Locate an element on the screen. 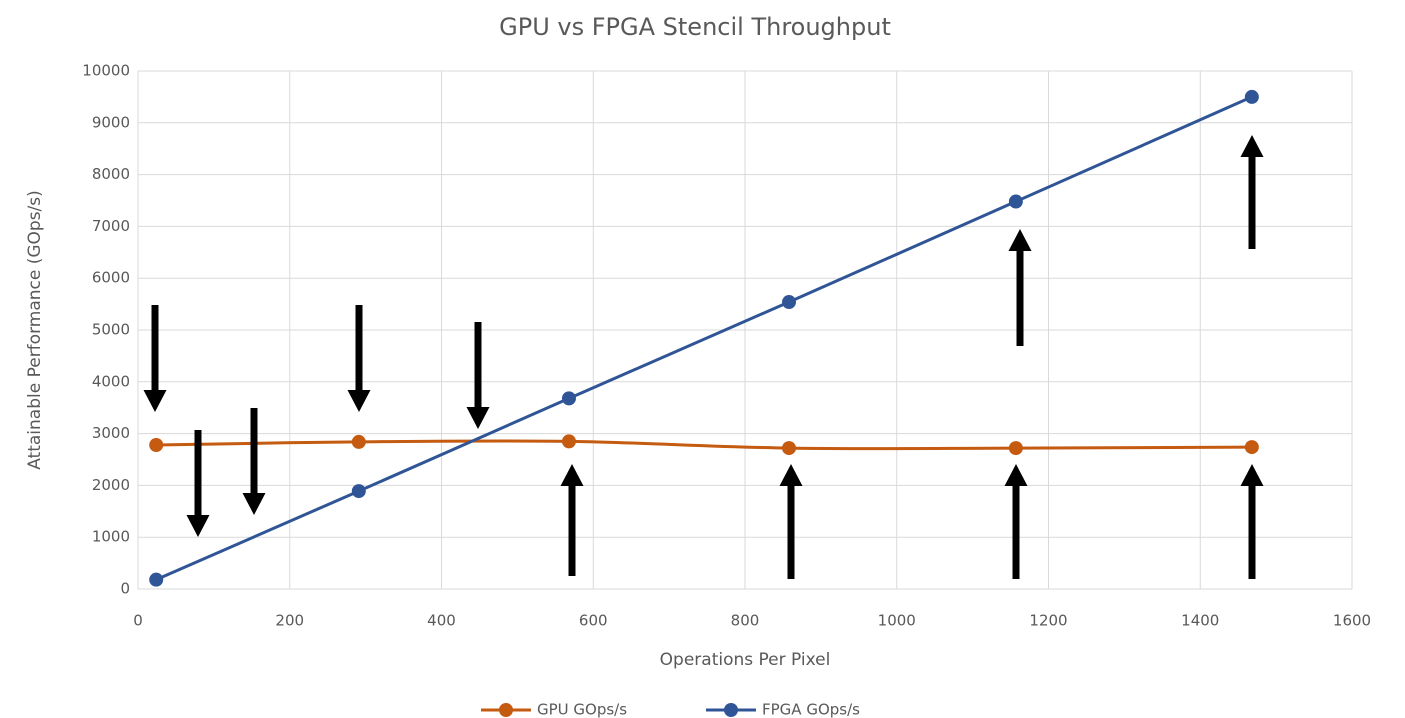 Image resolution: width=1405 pixels, height=718 pixels. y-tick-label: 1000 is located at coordinates (111, 537).